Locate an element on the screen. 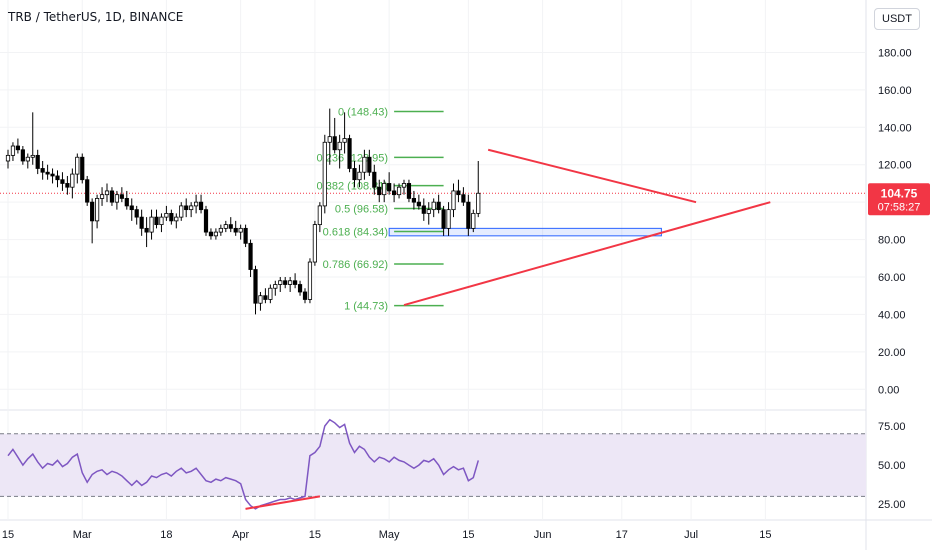 This screenshot has width=932, height=555. fib-level-label: 0.618 (84.34) is located at coordinates (355, 232).